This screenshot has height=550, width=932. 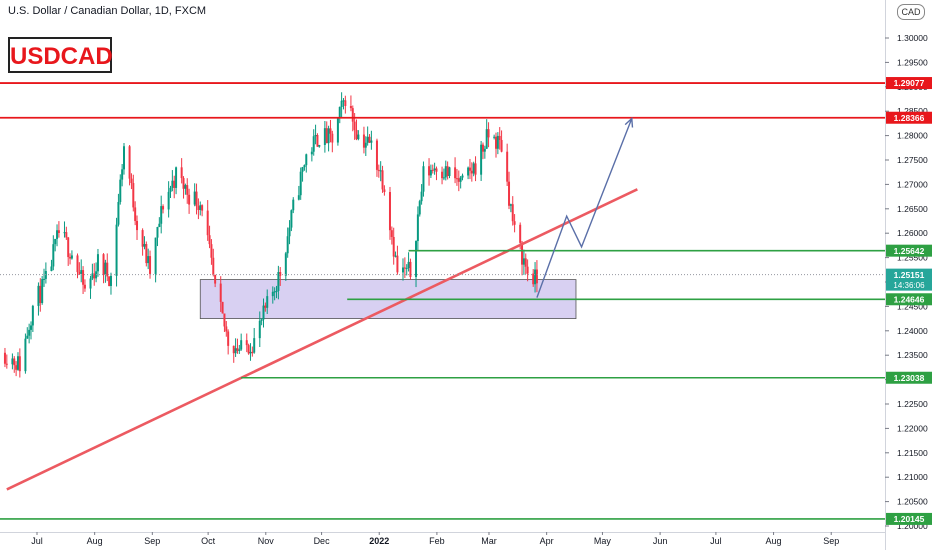 I want to click on current-price-label: 1.25151, so click(x=909, y=275).